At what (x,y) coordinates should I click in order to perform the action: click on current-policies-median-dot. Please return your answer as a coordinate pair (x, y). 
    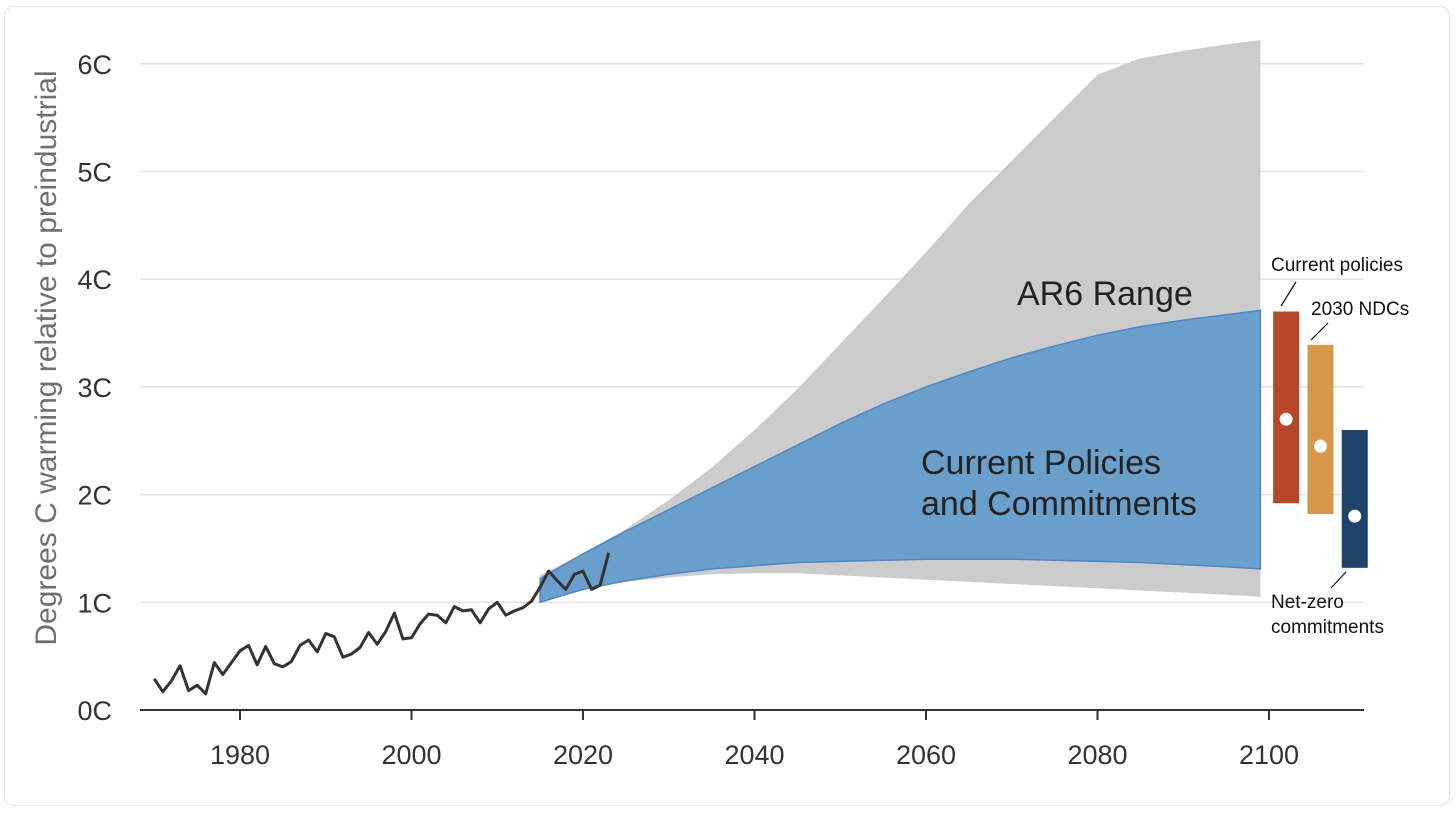
    Looking at the image, I should click on (1286, 419).